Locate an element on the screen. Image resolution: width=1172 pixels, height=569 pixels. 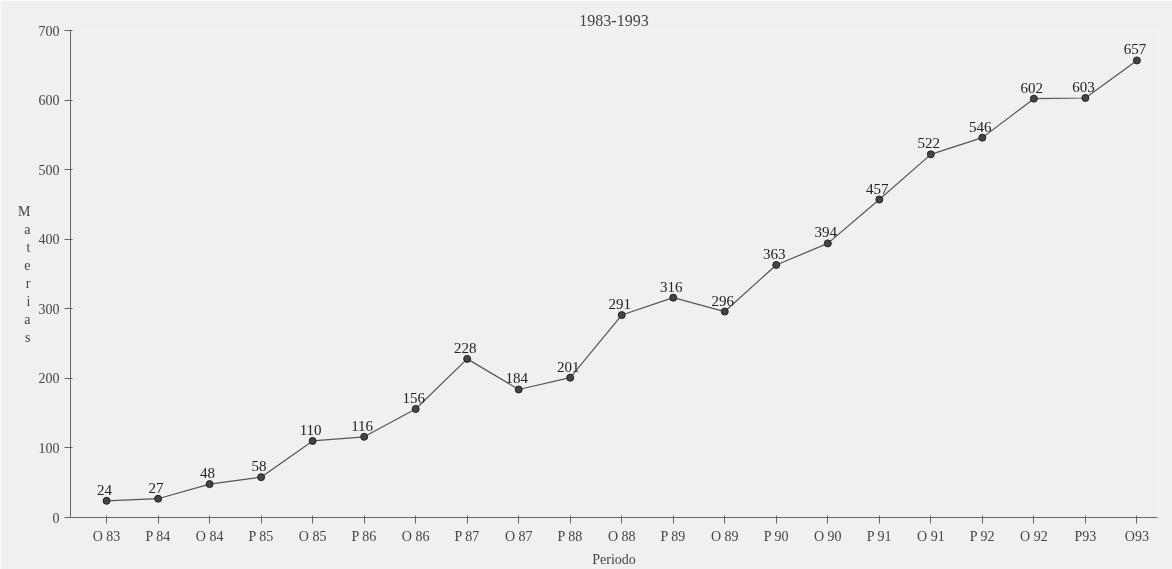
data-label: 394 is located at coordinates (826, 232).